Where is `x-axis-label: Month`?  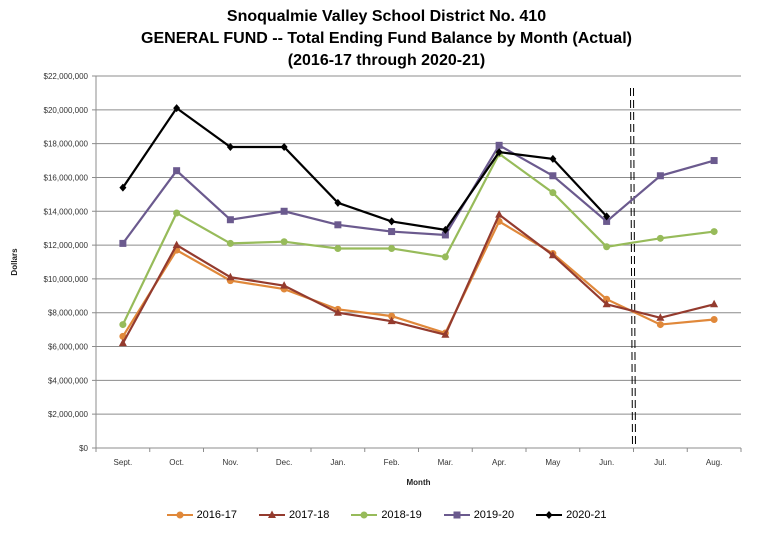 x-axis-label: Month is located at coordinates (419, 482).